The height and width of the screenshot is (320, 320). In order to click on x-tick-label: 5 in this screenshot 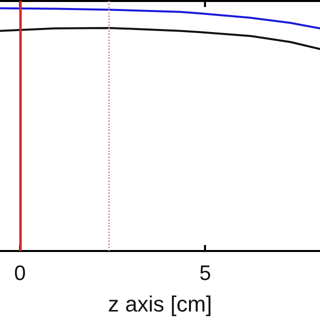, I will do `click(205, 273)`.